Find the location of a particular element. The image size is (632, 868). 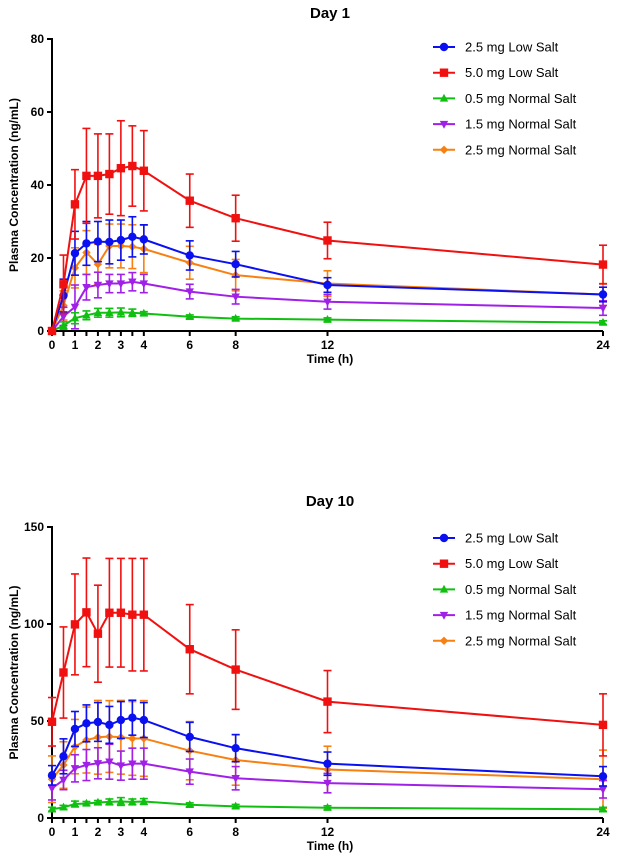

legend-item: 1.5 mg Normal Salt is located at coordinates (505, 124).